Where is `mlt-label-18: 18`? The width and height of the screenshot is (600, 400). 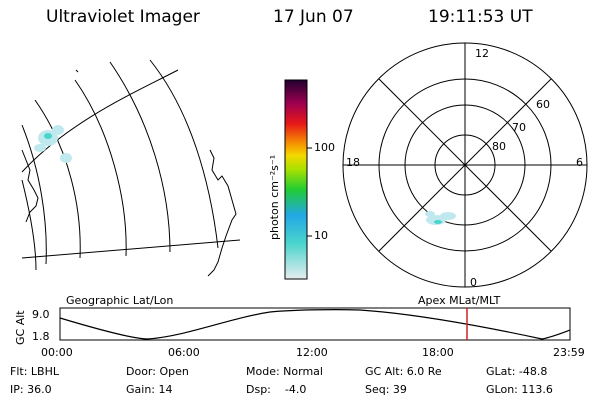
mlt-label-18: 18 is located at coordinates (353, 162).